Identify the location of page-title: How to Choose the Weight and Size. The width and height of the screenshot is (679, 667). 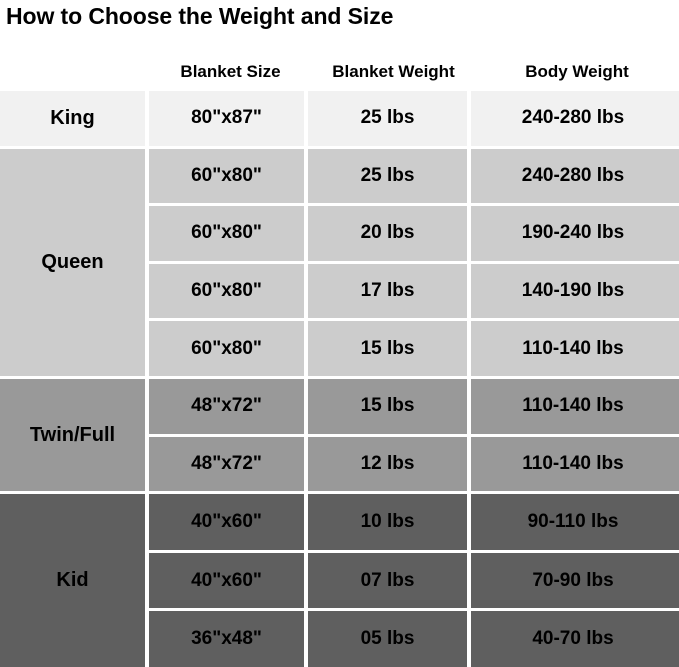
(200, 16).